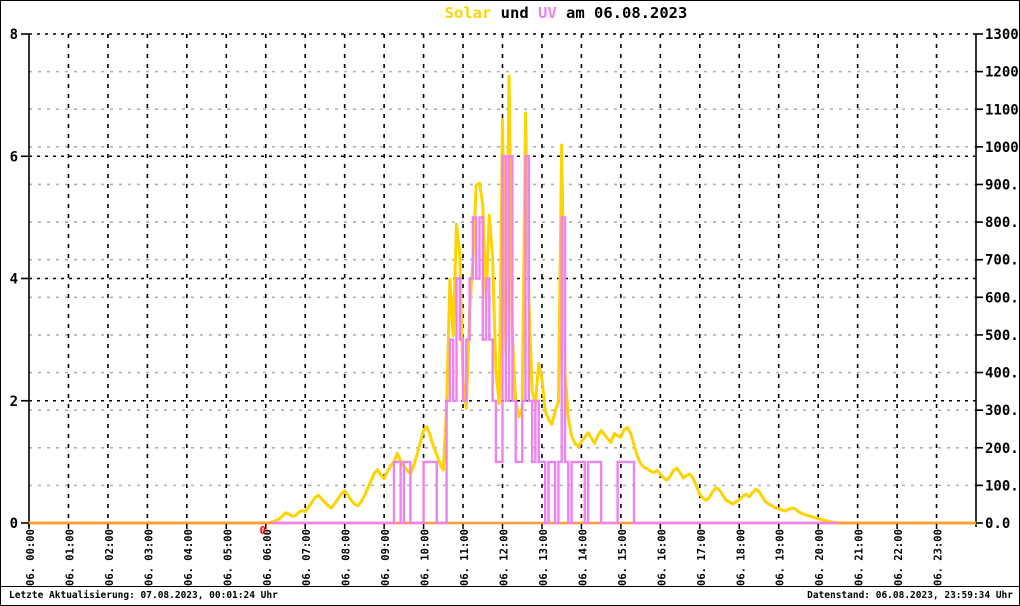 Image resolution: width=1020 pixels, height=606 pixels. Describe the element at coordinates (1002, 486) in the screenshot. I see `right-axis-label: 100.0` at that location.